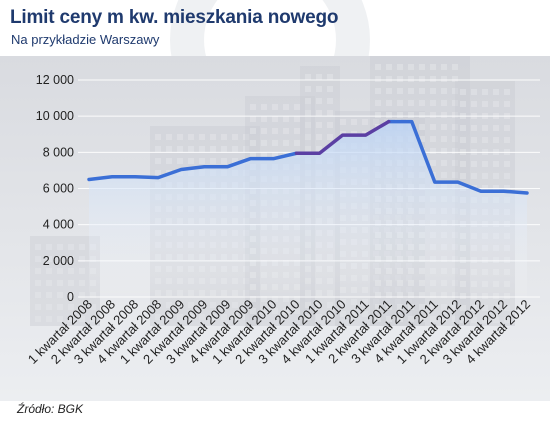 Image resolution: width=550 pixels, height=426 pixels. What do you see at coordinates (55, 188) in the screenshot?
I see `y-axis-ticks: 0 2 000 4 000 6 000 8 000 10 000 12 000` at bounding box center [55, 188].